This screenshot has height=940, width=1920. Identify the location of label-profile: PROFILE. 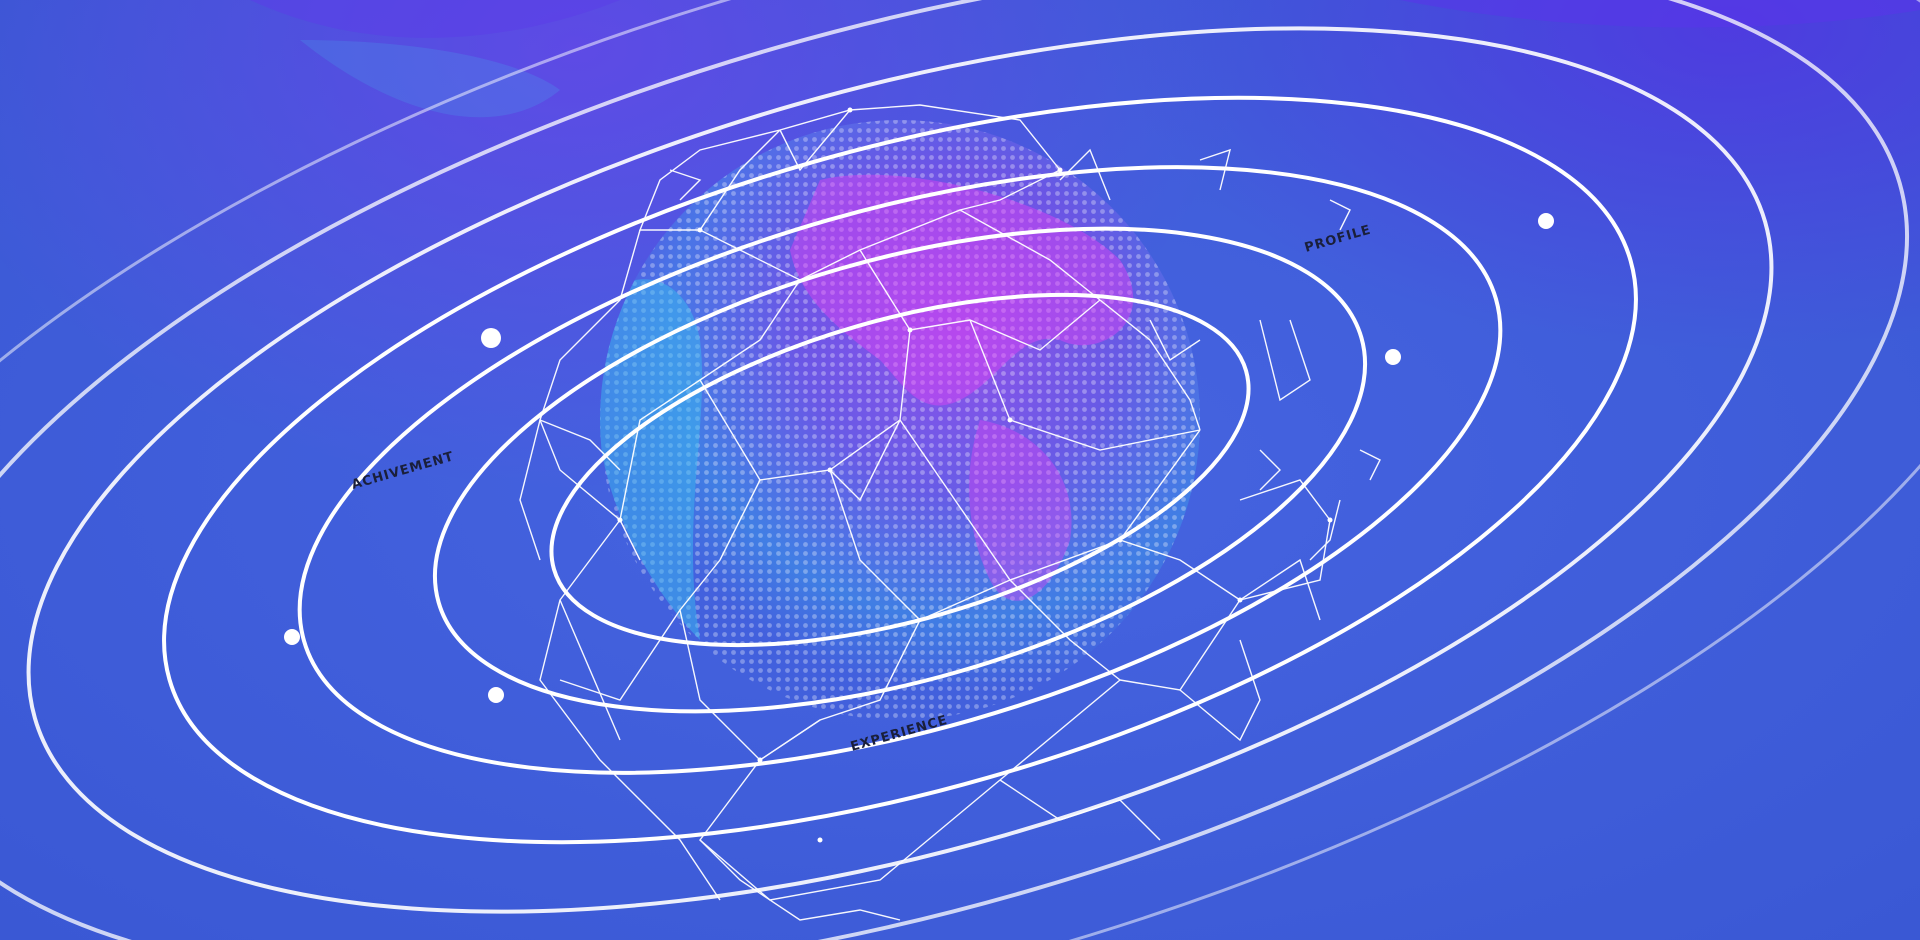
(1338, 239).